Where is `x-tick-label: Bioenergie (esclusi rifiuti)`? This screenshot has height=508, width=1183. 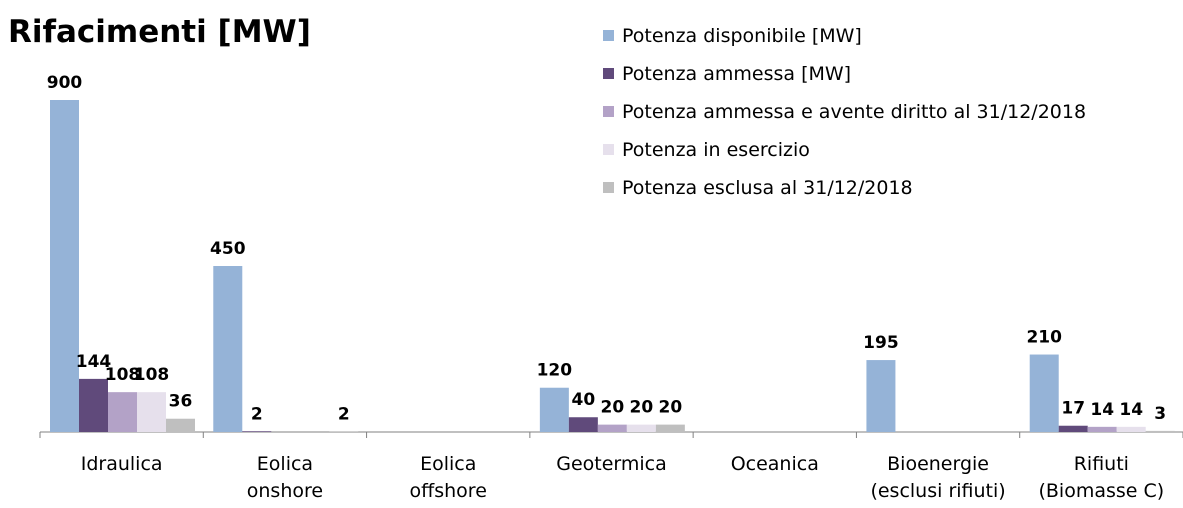 x-tick-label: Bioenergie (esclusi rifiuti) is located at coordinates (937, 477).